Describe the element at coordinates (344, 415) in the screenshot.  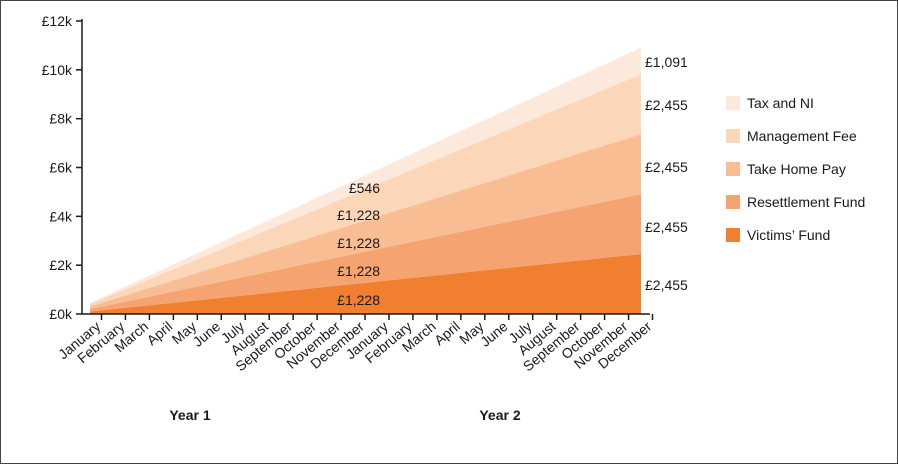
I see `group-labels: Year 1 Year 2` at that location.